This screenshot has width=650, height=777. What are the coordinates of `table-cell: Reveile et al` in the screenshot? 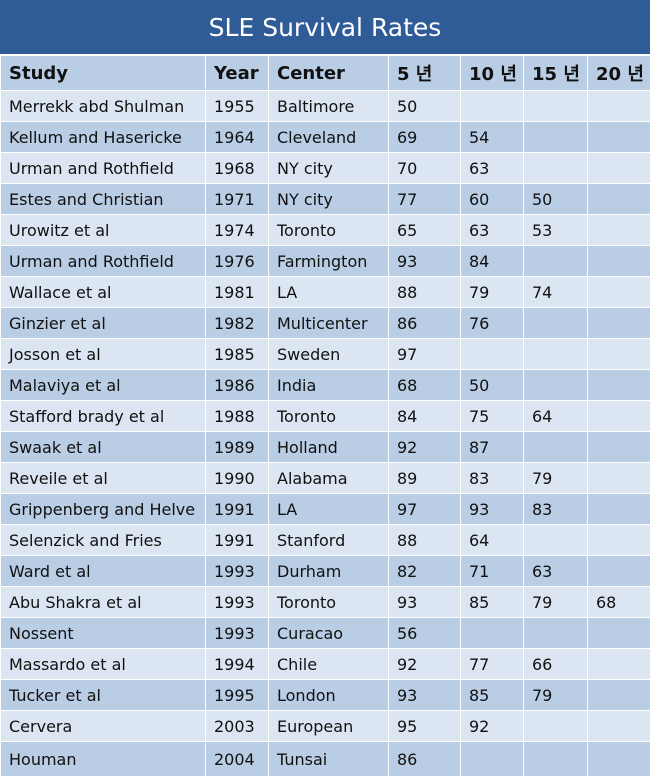 It's located at (103, 478).